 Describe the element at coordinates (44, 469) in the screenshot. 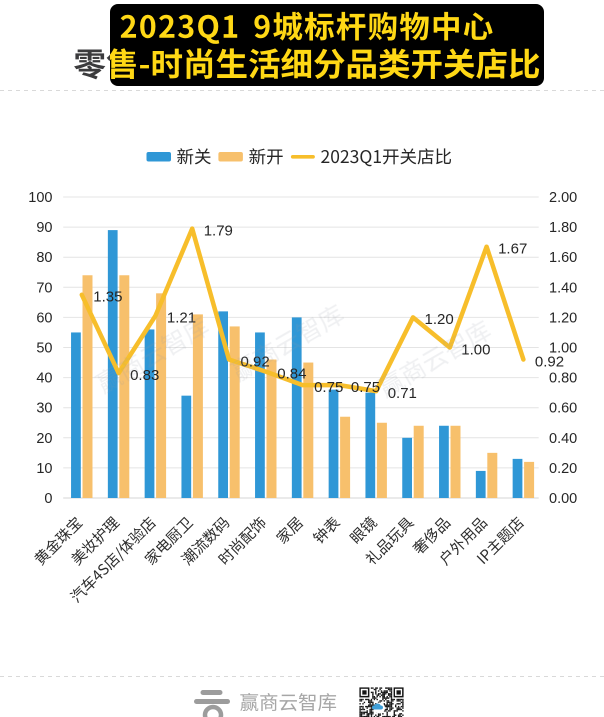

I see `svg-text: 10` at that location.